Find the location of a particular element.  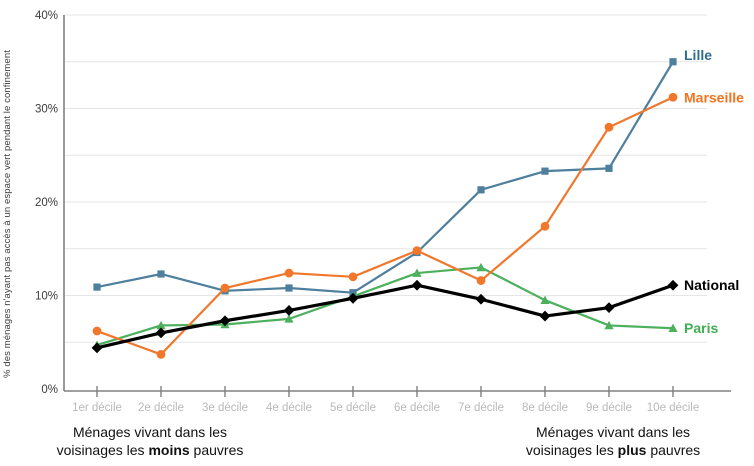

annotation-right-line1: Ménages vivant dans les is located at coordinates (613, 432).